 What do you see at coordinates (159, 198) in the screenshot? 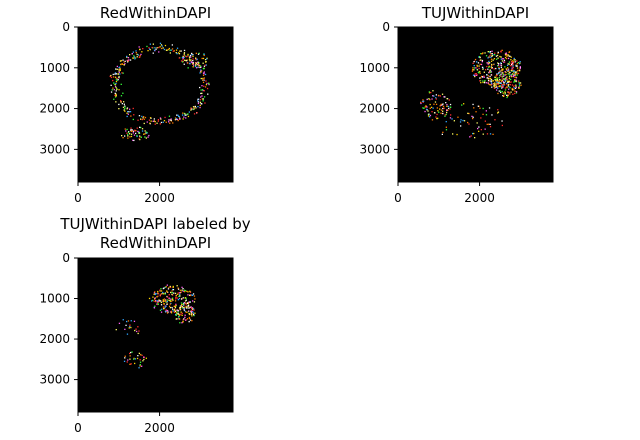
I see `x-tick-label: 2000` at bounding box center [159, 198].